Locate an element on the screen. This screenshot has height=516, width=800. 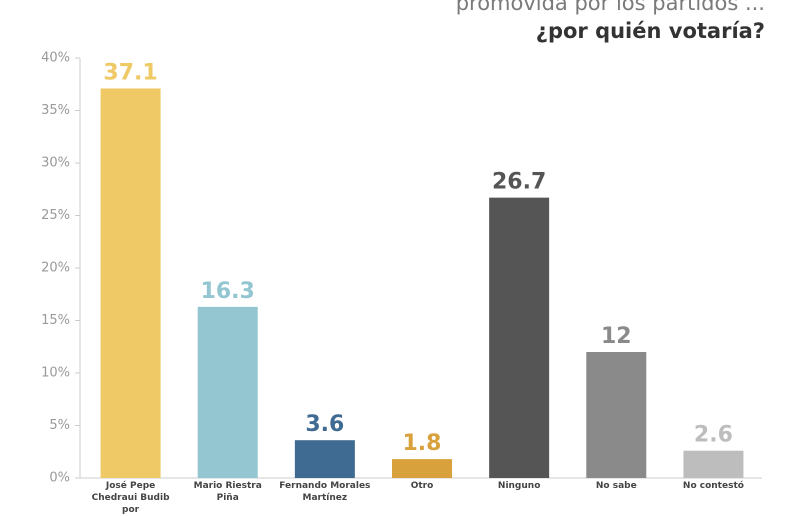
y-tick-label: 5% is located at coordinates (59, 425).